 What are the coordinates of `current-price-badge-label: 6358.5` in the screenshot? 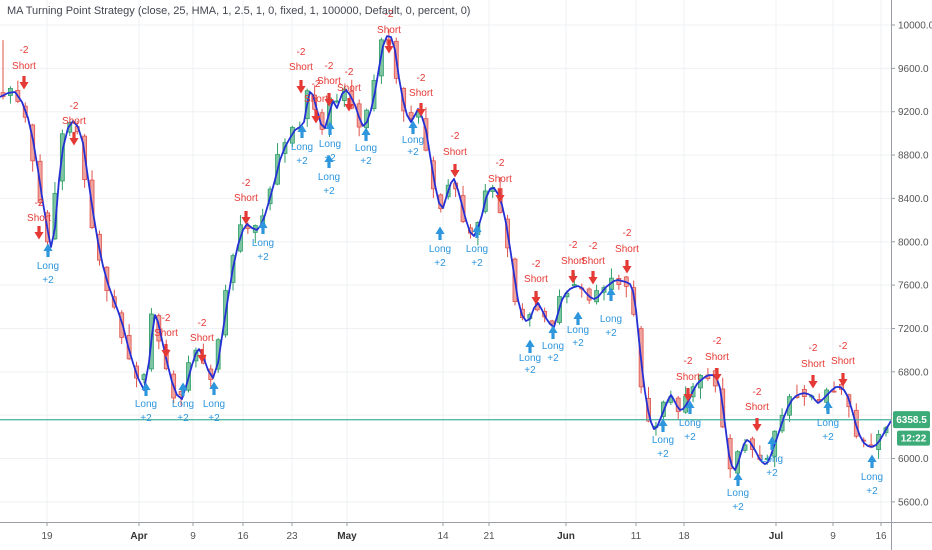 It's located at (911, 420).